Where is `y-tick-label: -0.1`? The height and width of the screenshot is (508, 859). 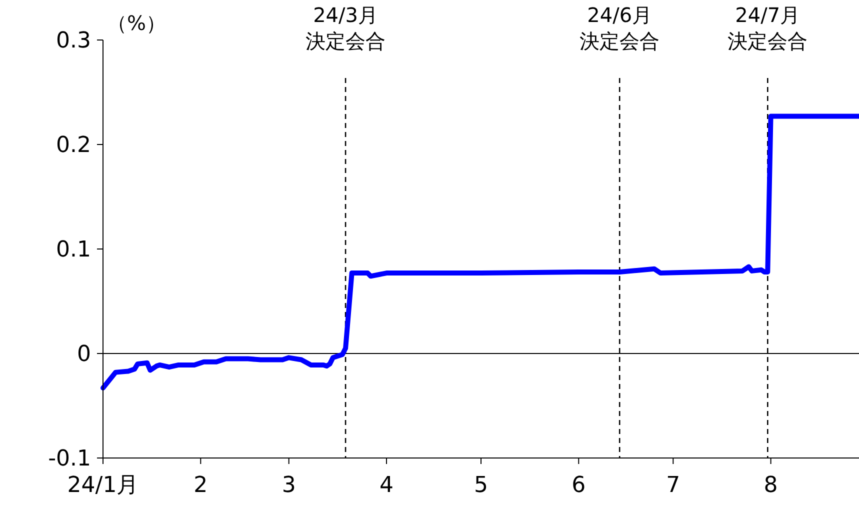
y-tick-label: -0.1 is located at coordinates (69, 459).